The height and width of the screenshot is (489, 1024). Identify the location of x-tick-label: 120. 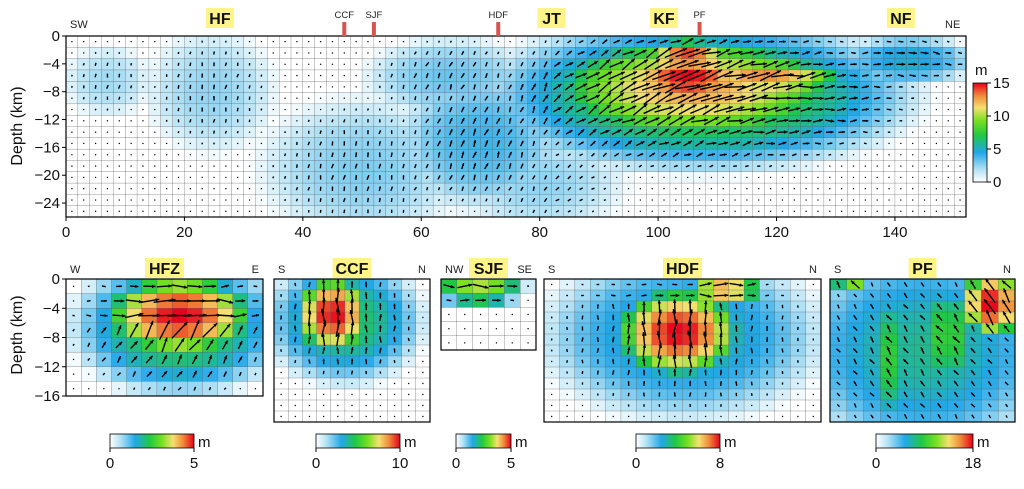
(776, 232).